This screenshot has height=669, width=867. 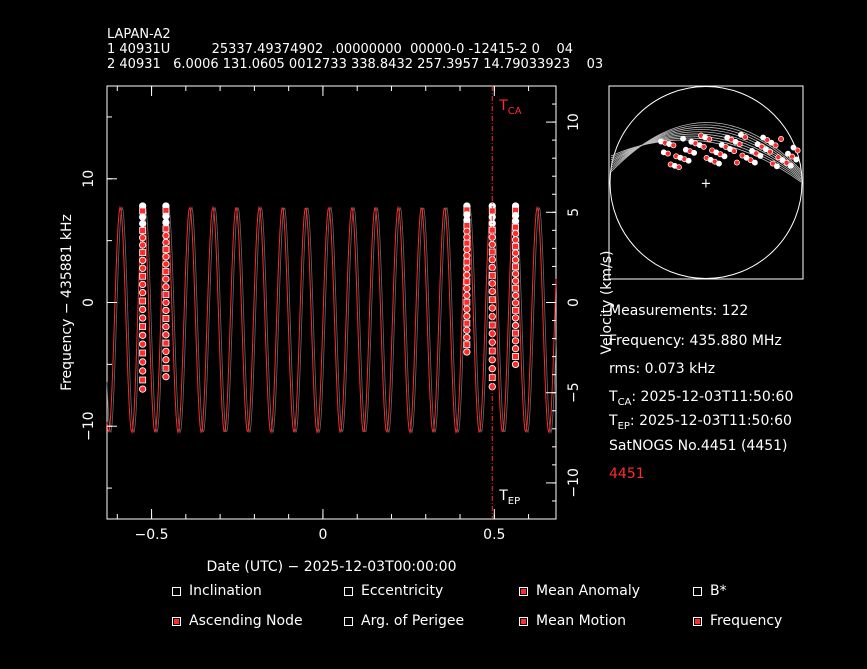 What do you see at coordinates (695, 341) in the screenshot?
I see `frequency-value: Frequency: 435.880 MHz` at bounding box center [695, 341].